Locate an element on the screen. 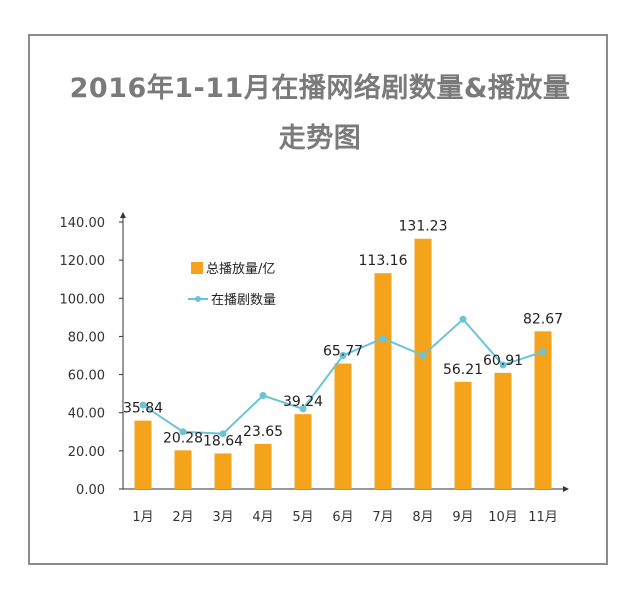  x-tick-label: 9月 is located at coordinates (462, 517).